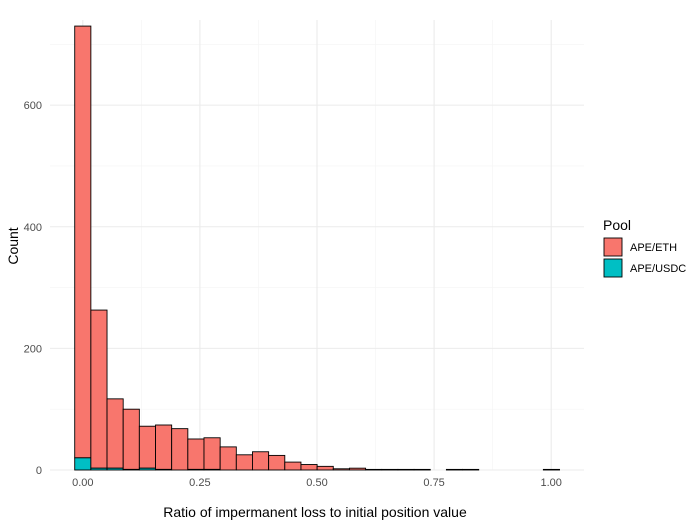 This screenshot has height=525, width=700. What do you see at coordinates (550, 483) in the screenshot?
I see `x-tick-label: 1.00` at bounding box center [550, 483].